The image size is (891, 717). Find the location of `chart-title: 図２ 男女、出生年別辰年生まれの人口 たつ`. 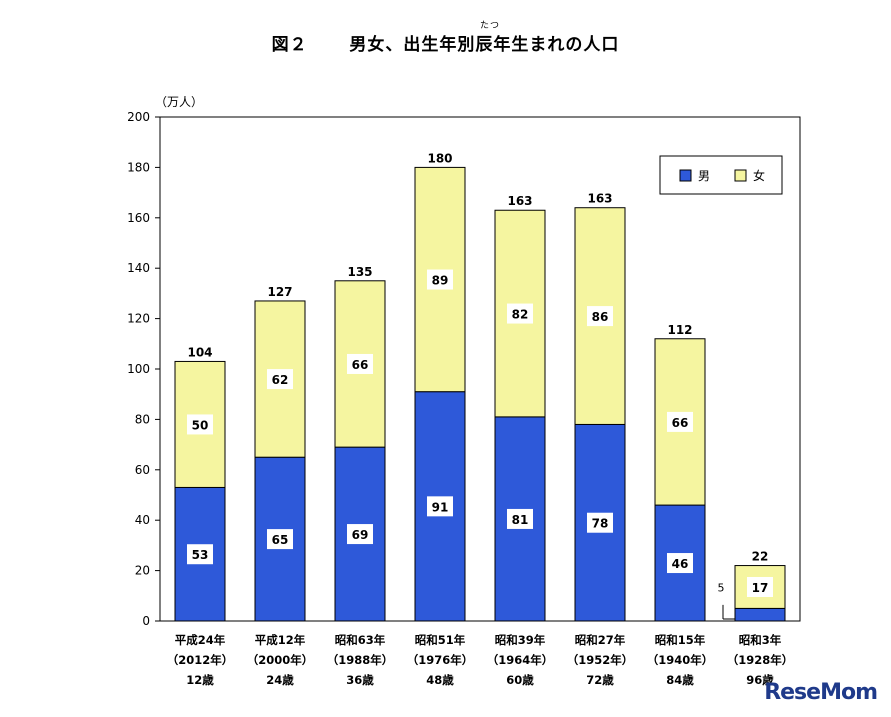

chart-title: 図２ 男女、出生年別辰年生まれの人口 たつ is located at coordinates (445, 38).